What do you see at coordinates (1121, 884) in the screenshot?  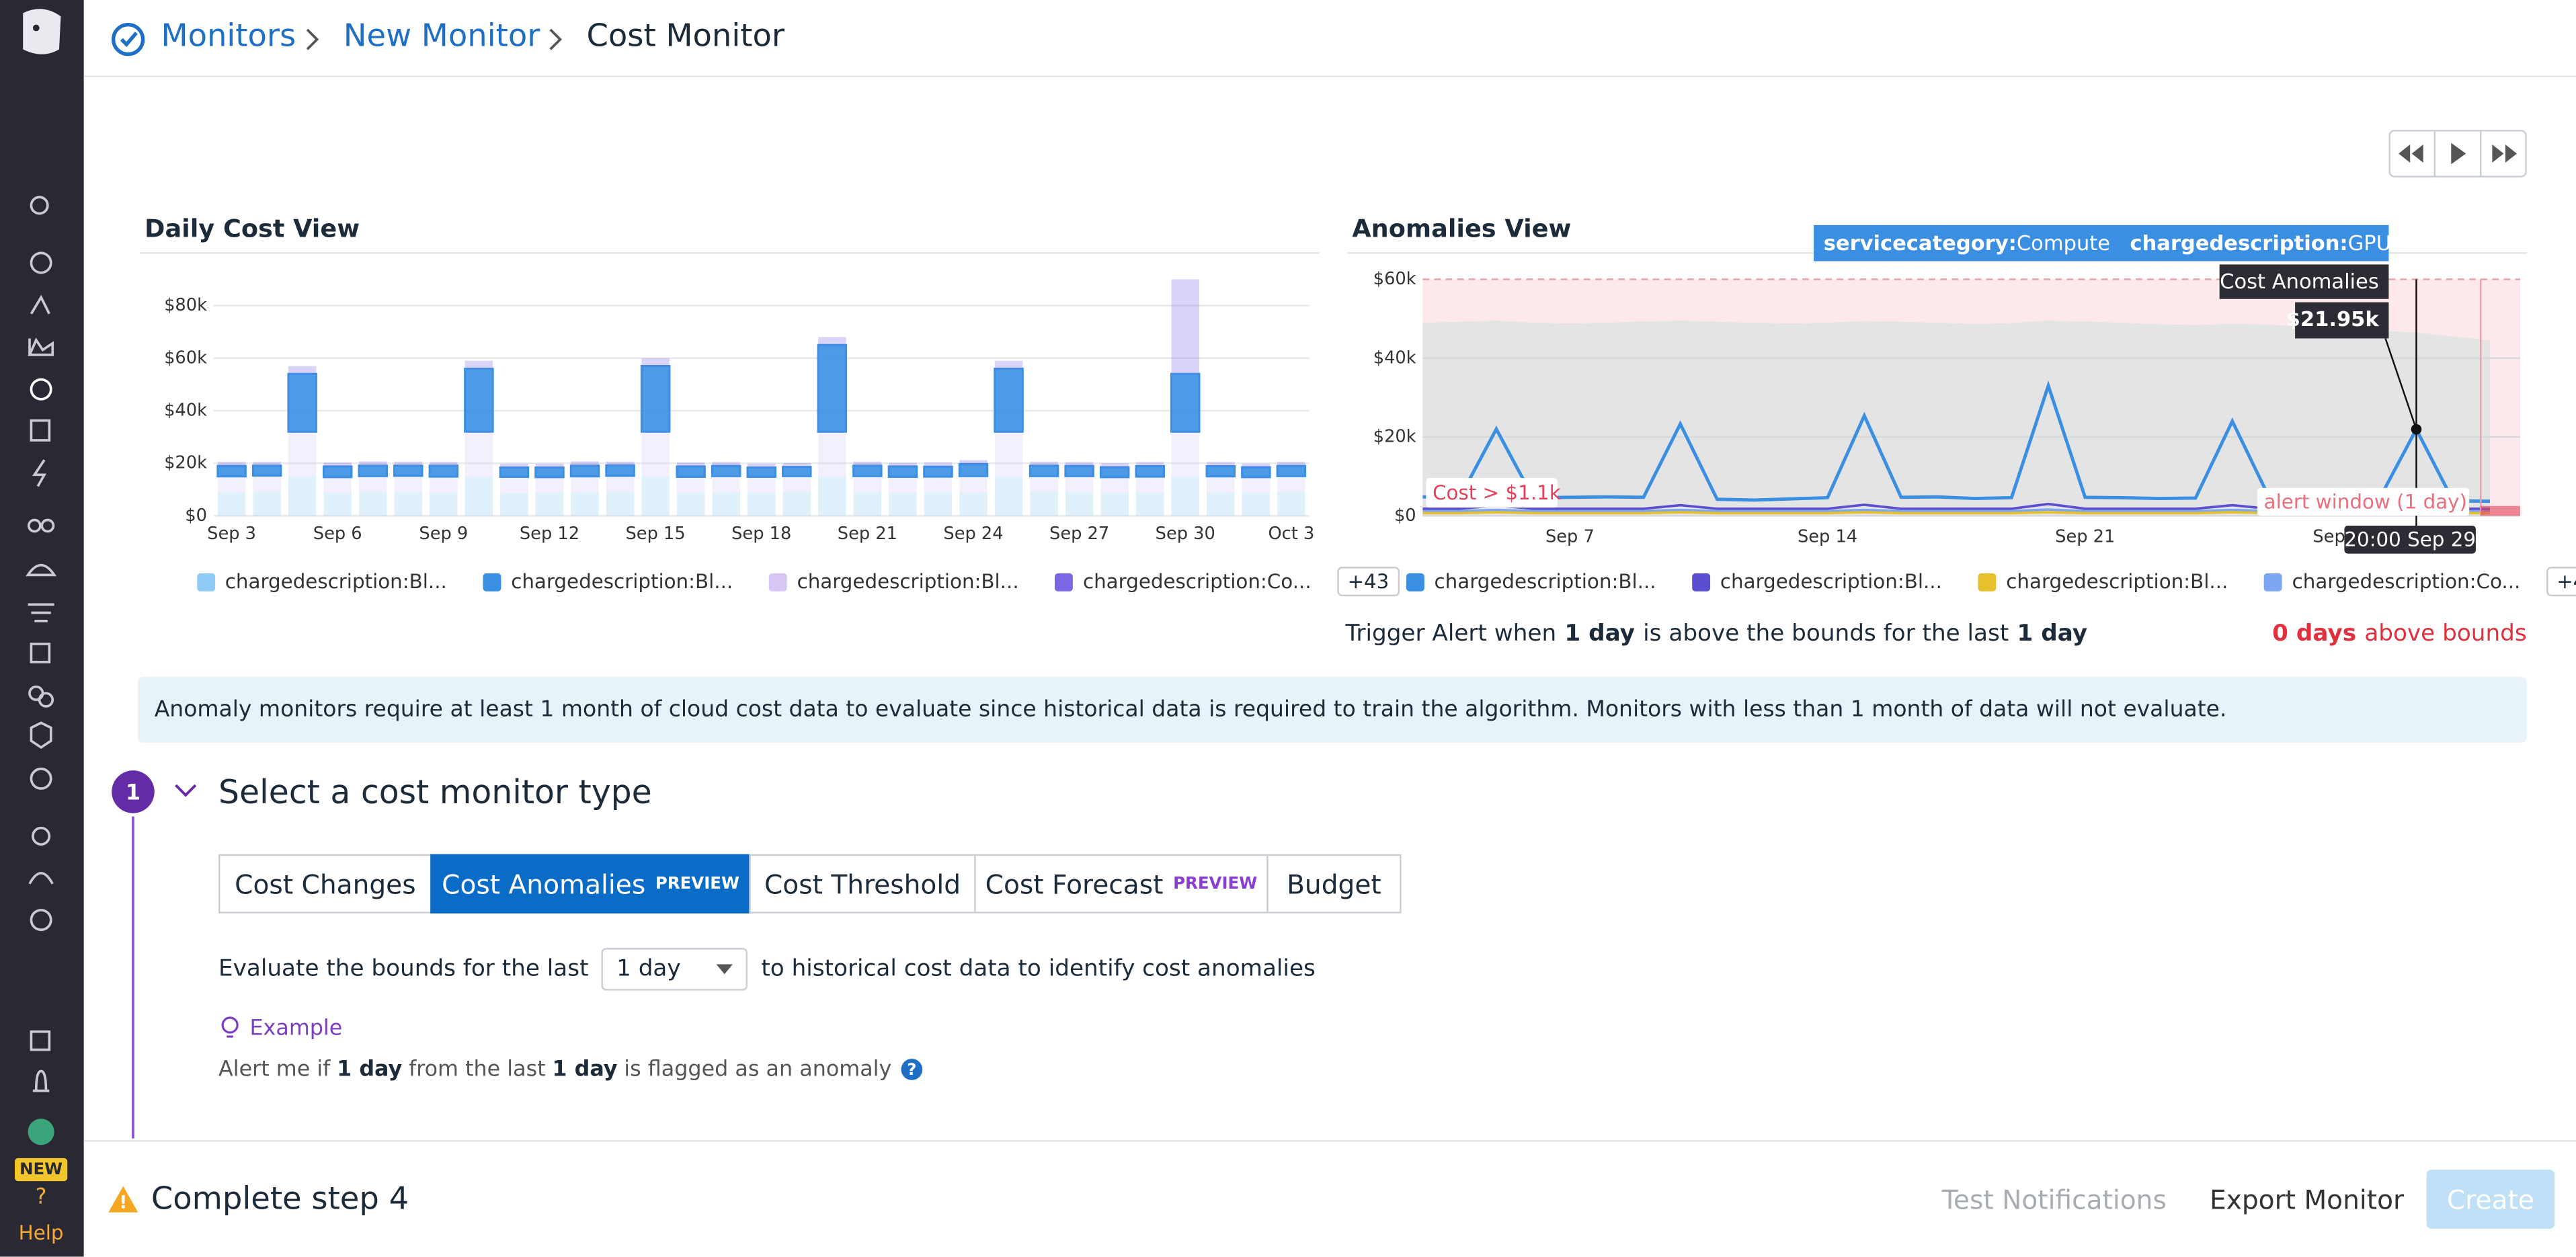 I see `monitor-type-tab: Cost Forecast PREVIEW` at bounding box center [1121, 884].